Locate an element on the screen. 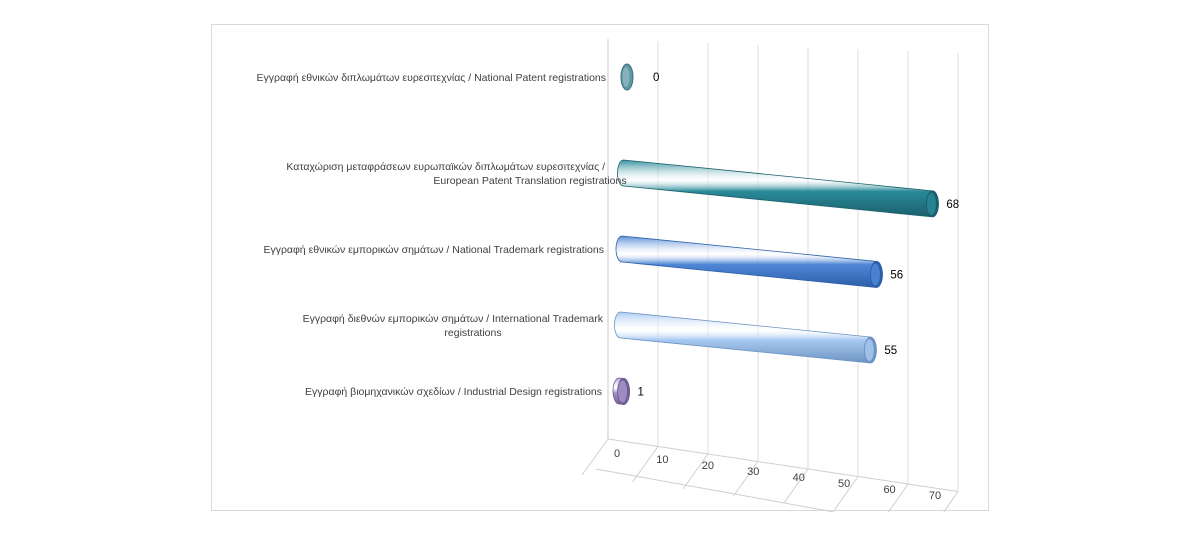  data-label: 0 is located at coordinates (656, 78).